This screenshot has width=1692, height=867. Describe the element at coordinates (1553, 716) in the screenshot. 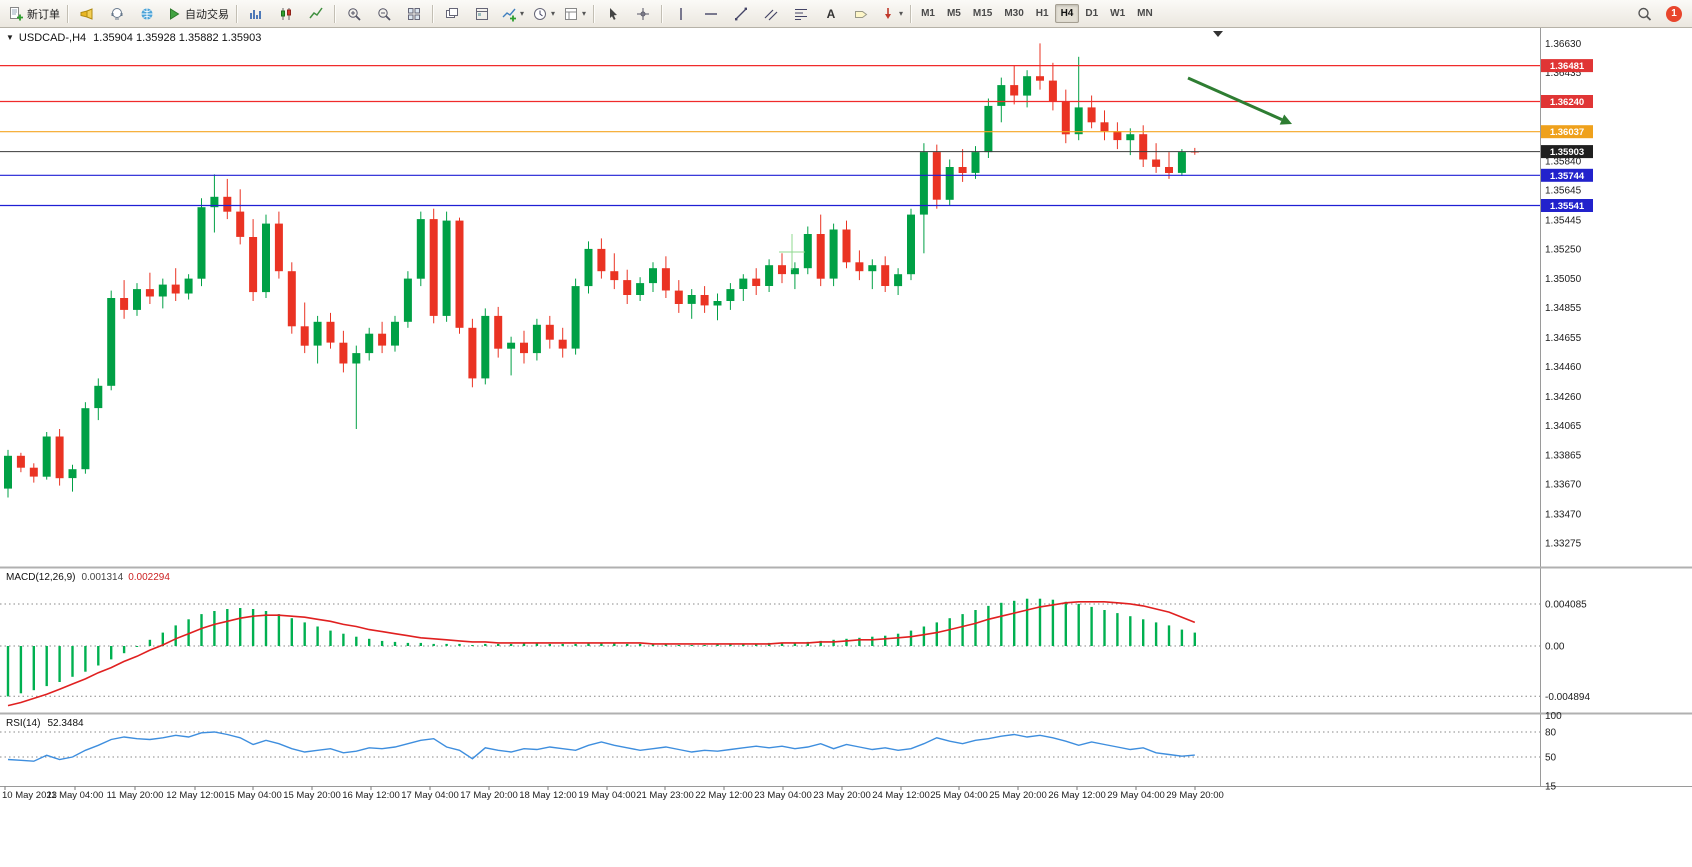

I see `svg-text: 100` at that location.